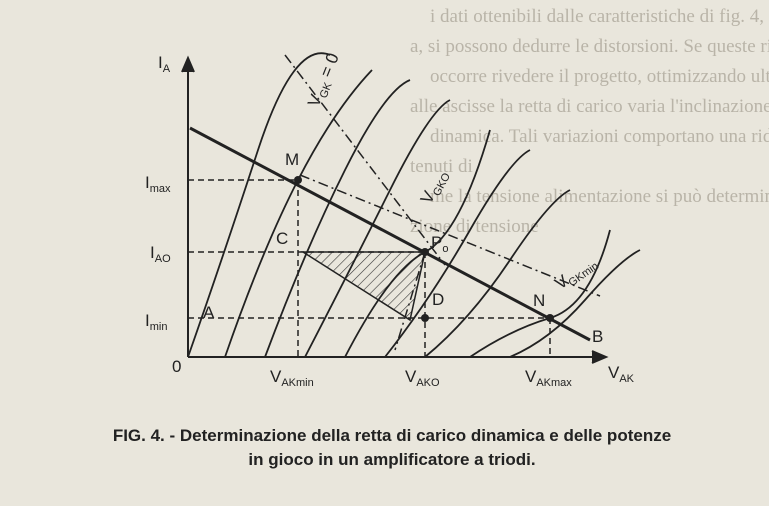 The image size is (769, 506). I want to click on label-sub: max, so click(160, 189).